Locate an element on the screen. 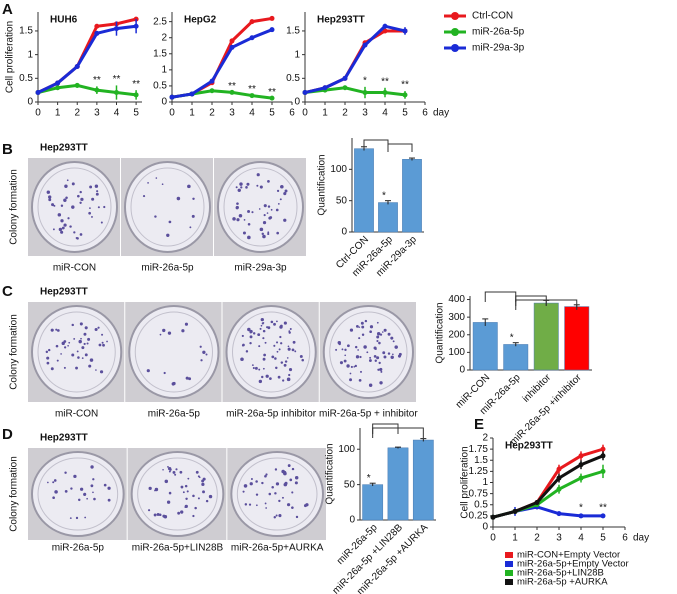 Image resolution: width=677 pixels, height=594 pixels. y-tick-label: 1.25 is located at coordinates (479, 471).